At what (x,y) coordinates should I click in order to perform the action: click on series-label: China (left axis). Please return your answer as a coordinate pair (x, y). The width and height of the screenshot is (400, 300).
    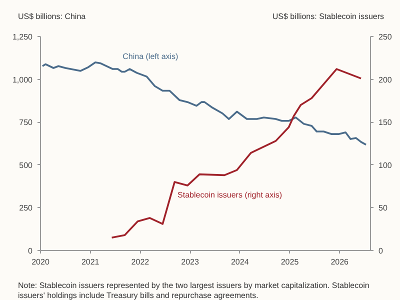
    Looking at the image, I should click on (150, 56).